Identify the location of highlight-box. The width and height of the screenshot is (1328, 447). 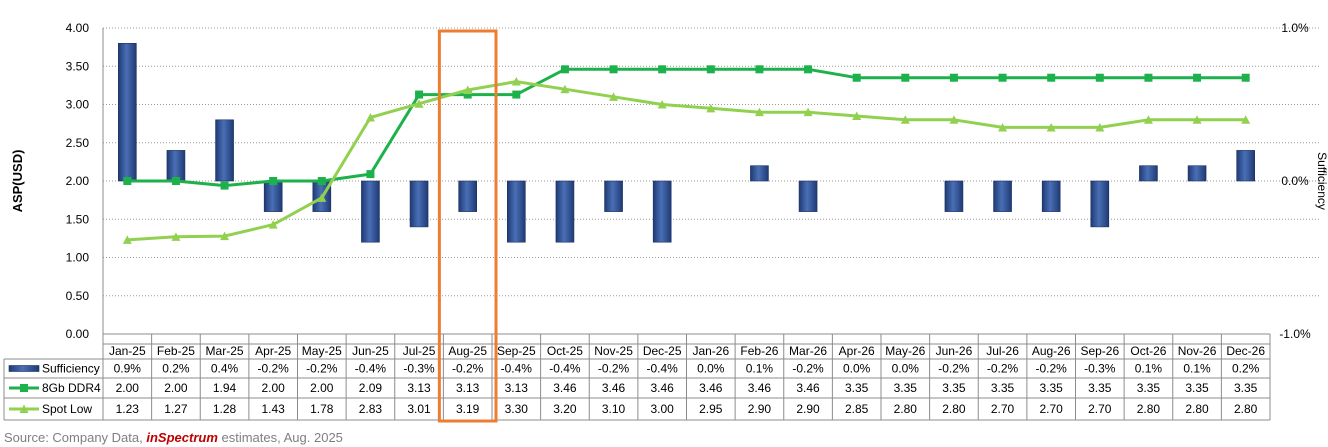
(467, 226).